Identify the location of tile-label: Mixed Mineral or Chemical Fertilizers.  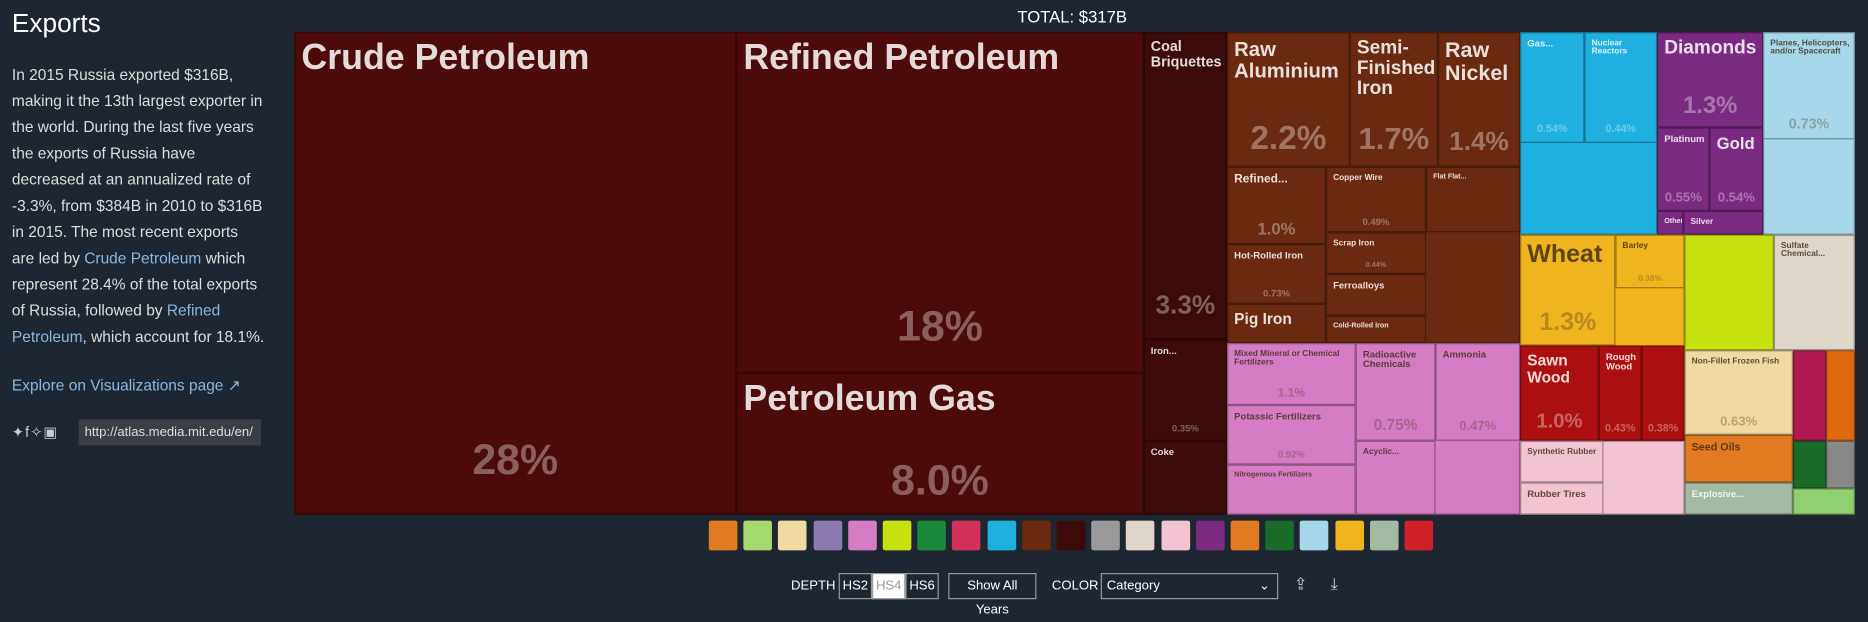
(1287, 359).